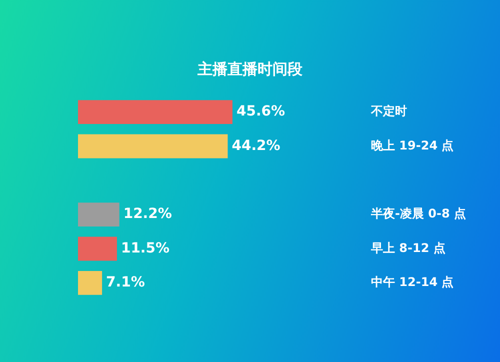  What do you see at coordinates (250, 69) in the screenshot?
I see `chart-title: 主播直播时间段` at bounding box center [250, 69].